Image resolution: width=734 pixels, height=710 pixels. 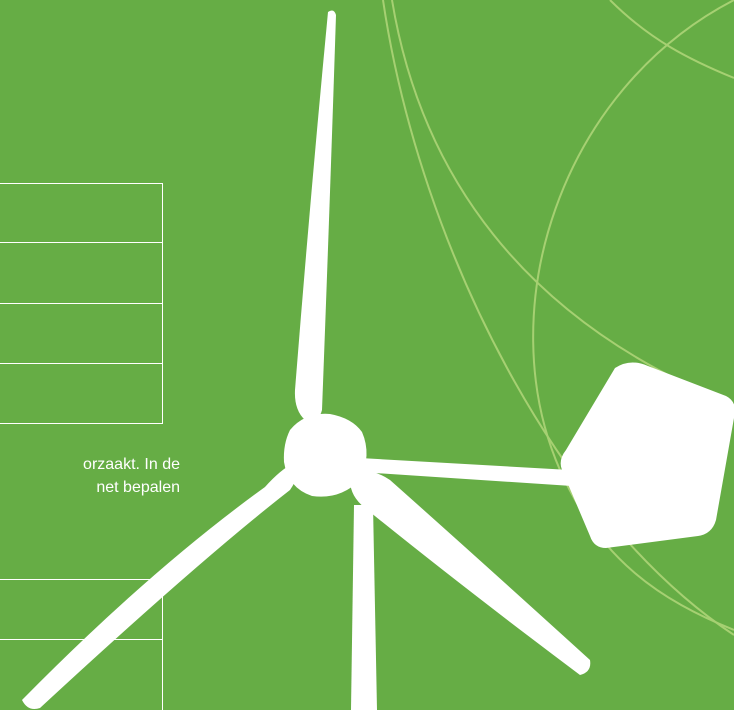 I want to click on turbine-blade-up, so click(x=315, y=216).